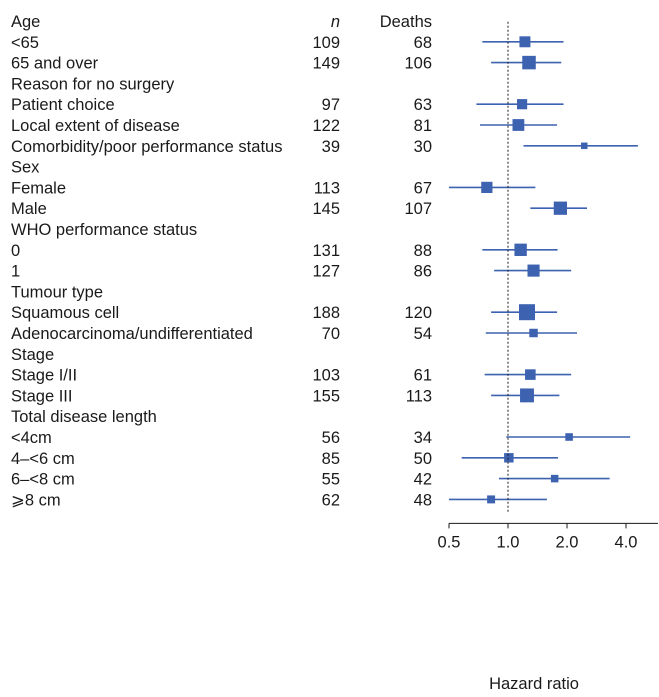 This screenshot has width=659, height=697. Describe the element at coordinates (423, 43) in the screenshot. I see `row-deaths: 68` at that location.